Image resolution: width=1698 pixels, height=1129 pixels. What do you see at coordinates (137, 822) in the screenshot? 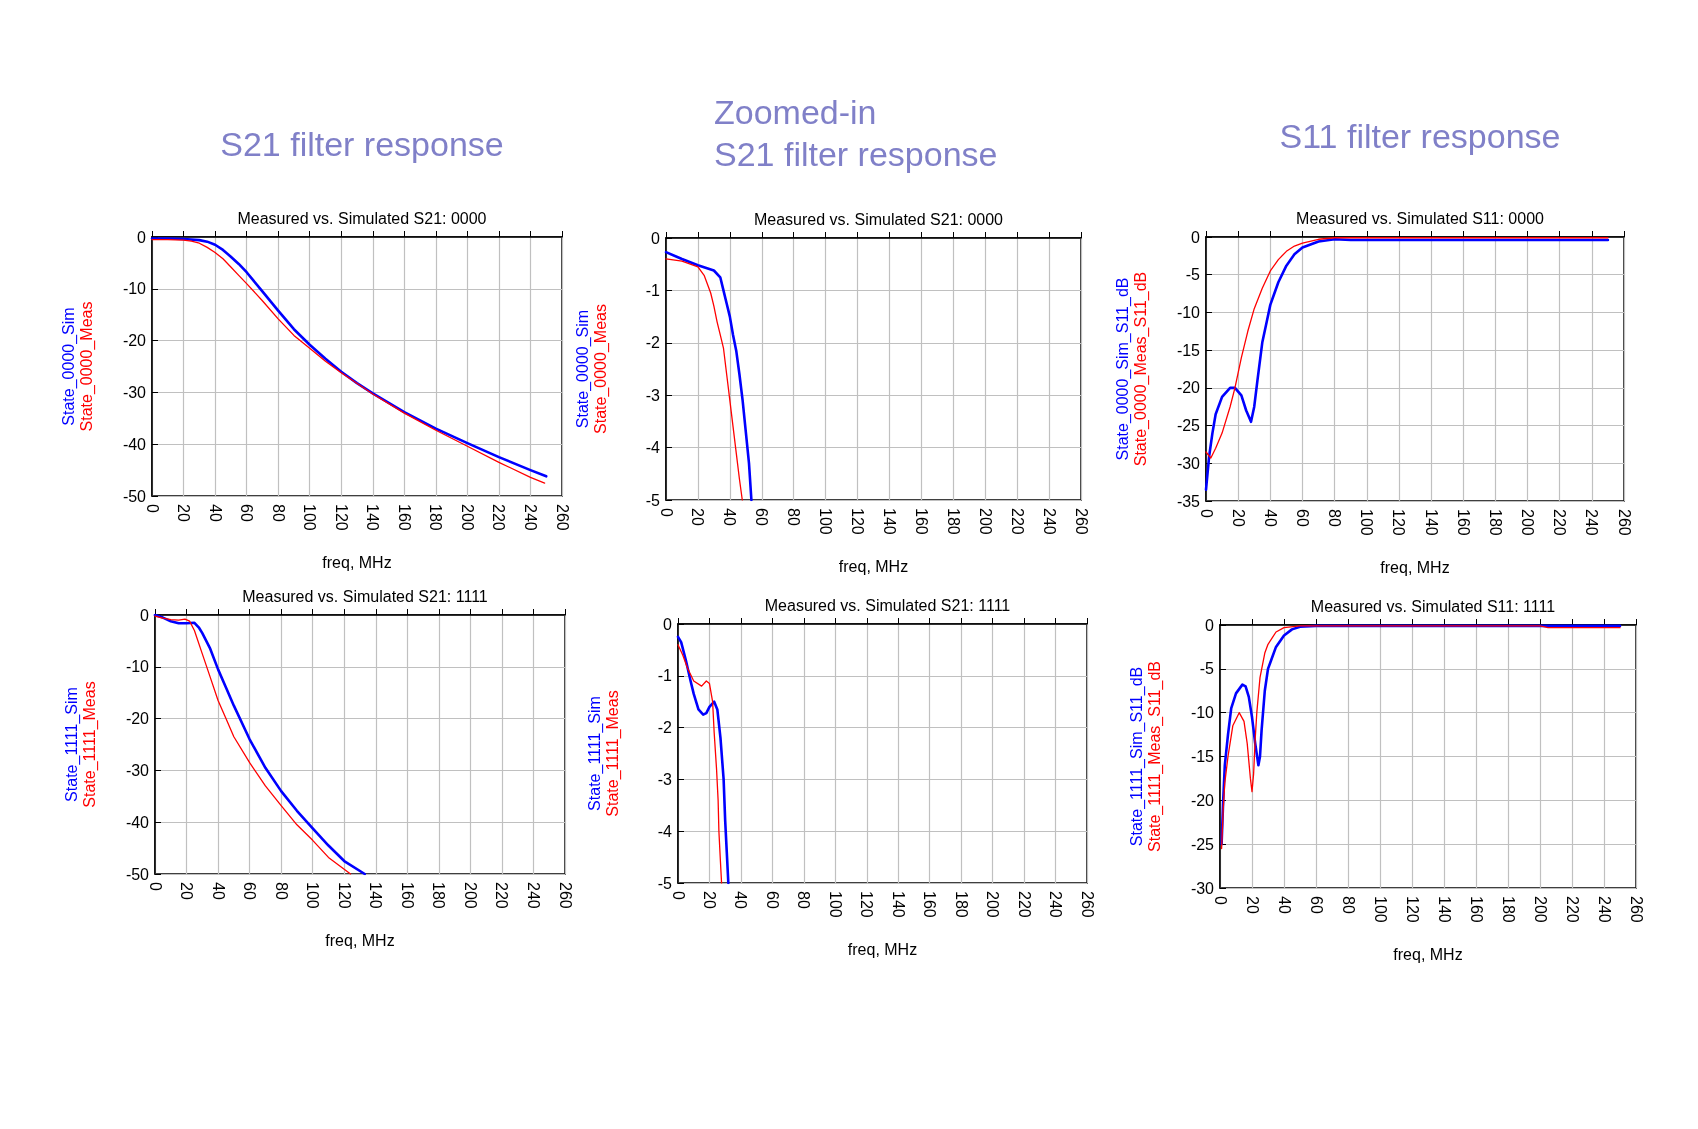
I see `y-tick-label: -40` at bounding box center [137, 822].